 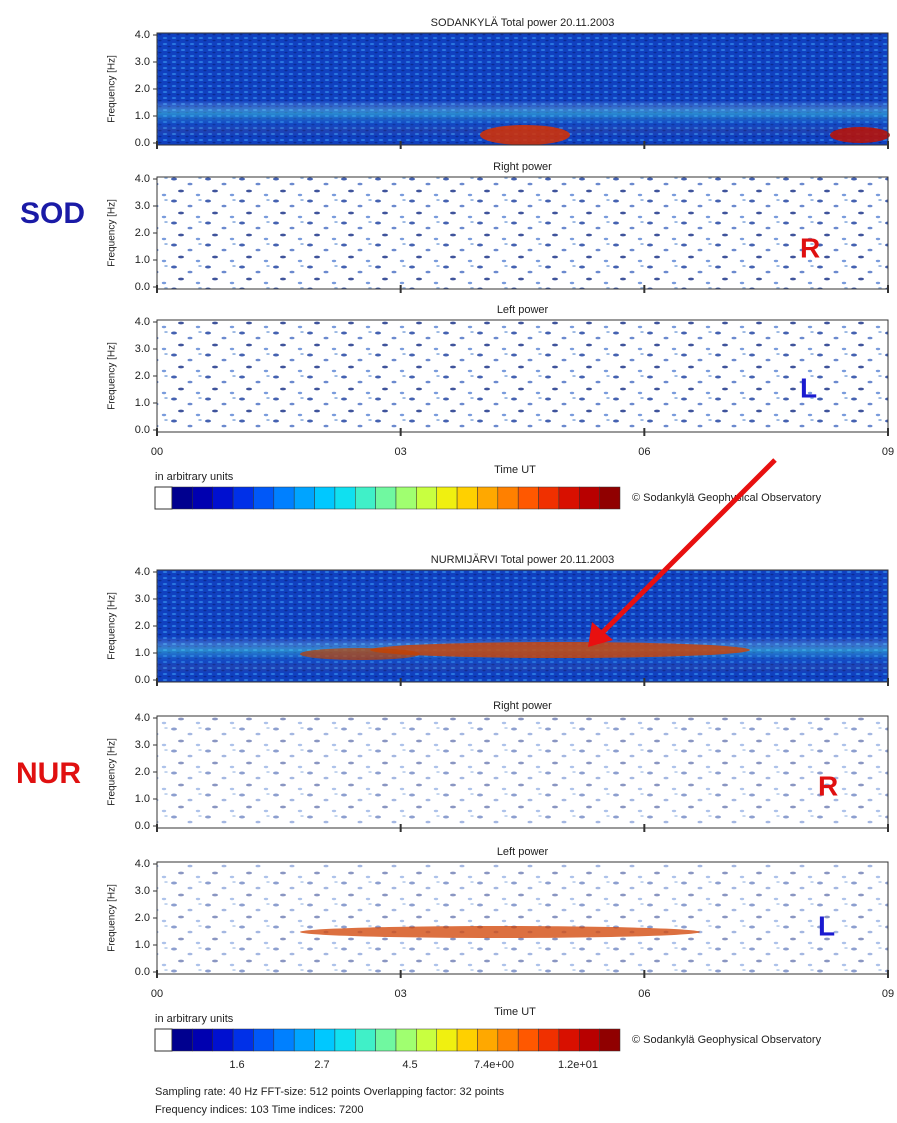 I want to click on panel-title: SODANKYLÄ Total power 20.11.2003, so click(x=523, y=23).